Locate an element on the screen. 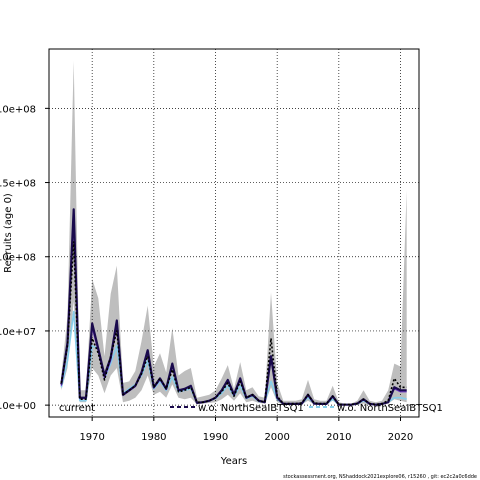 This screenshot has width=480, height=480. x-tick-label-2020: 2020 is located at coordinates (400, 437).